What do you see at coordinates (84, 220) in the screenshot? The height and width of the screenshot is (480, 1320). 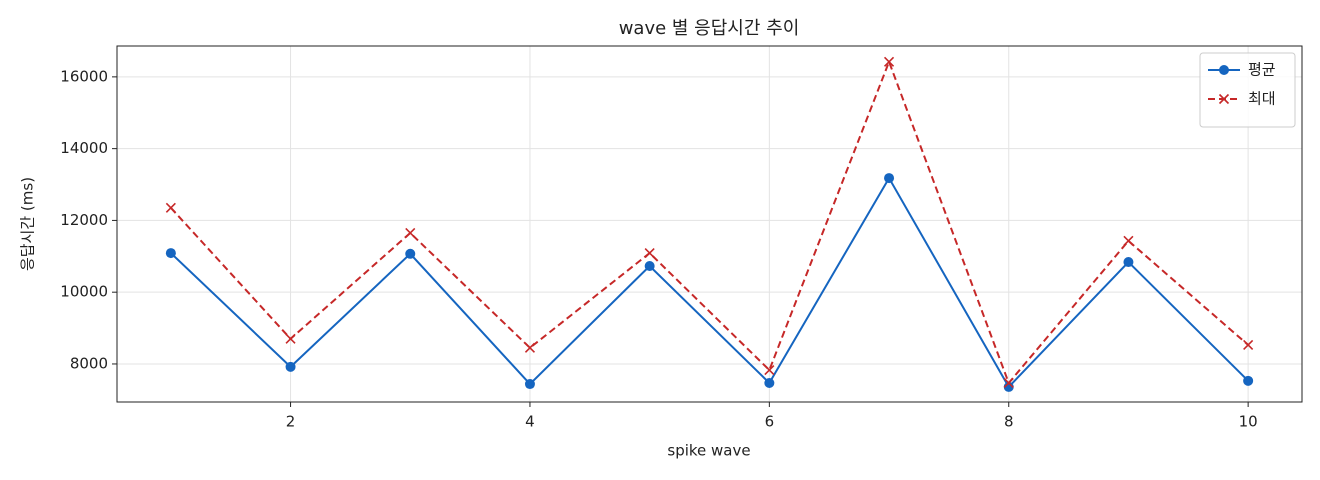 I see `y-tick-label: 12000` at bounding box center [84, 220].